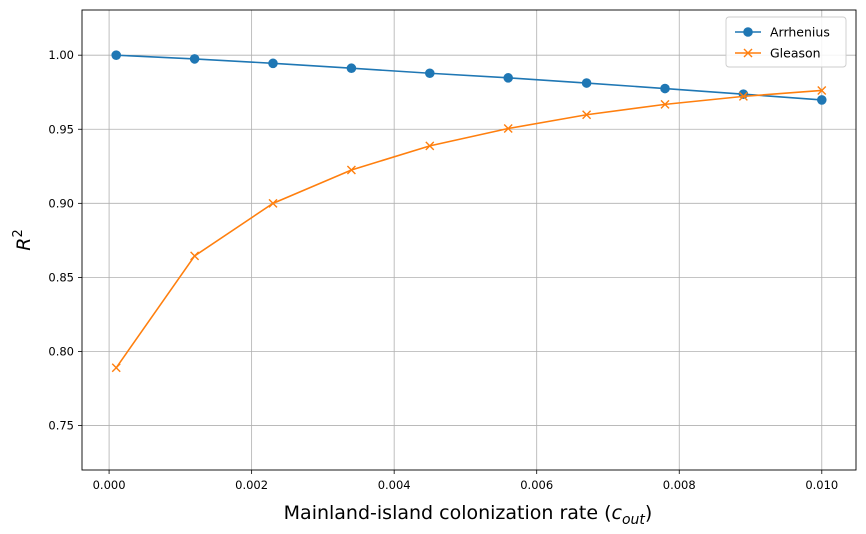 The image size is (866, 534). I want to click on x-axis-label: Mainland-island colonization rate (cout), so click(468, 515).